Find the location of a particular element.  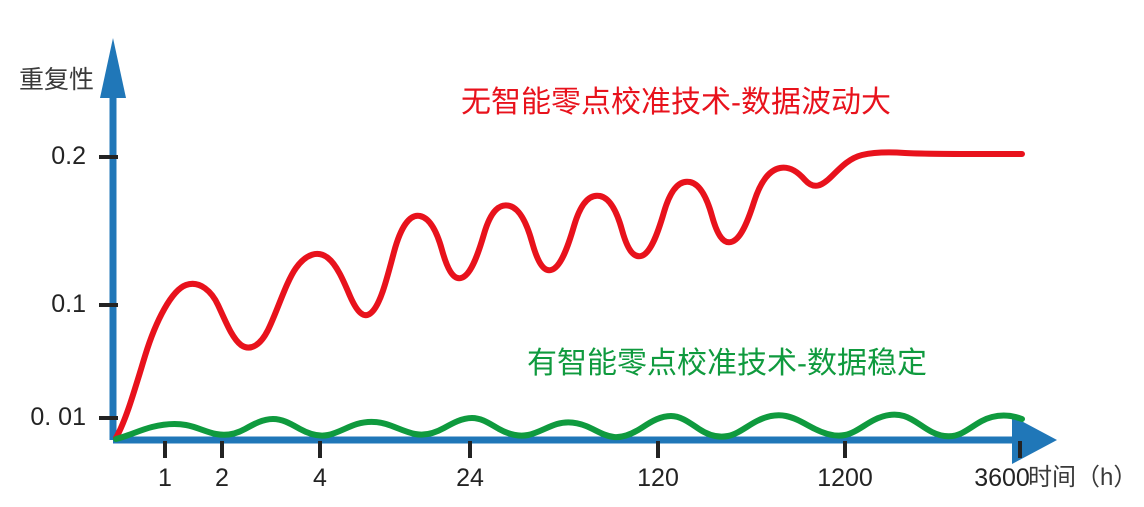

annotation-without-calibration: 无智能零点校准技术-数据波动大 is located at coordinates (676, 102).